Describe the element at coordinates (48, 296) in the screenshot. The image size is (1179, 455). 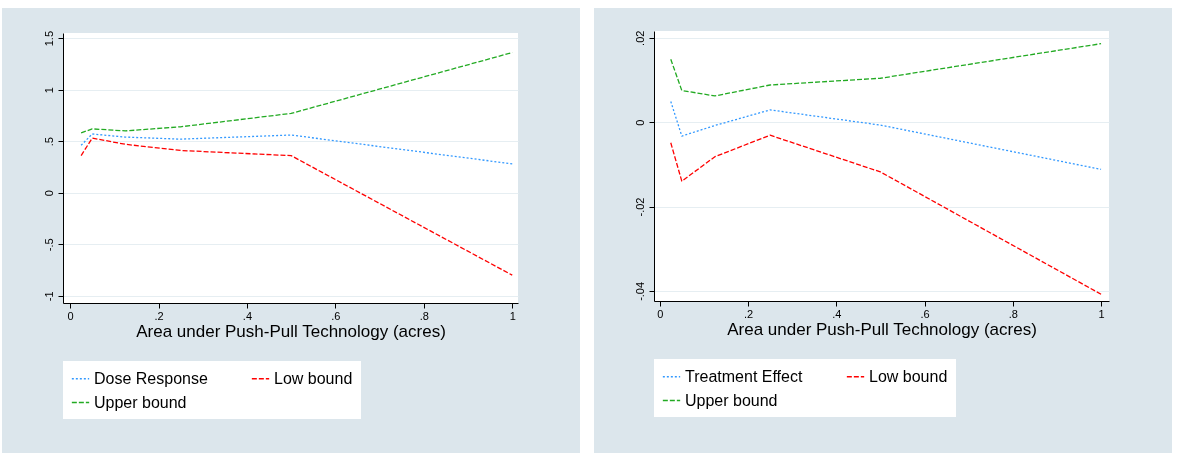
I see `y-tick-label: -1` at that location.